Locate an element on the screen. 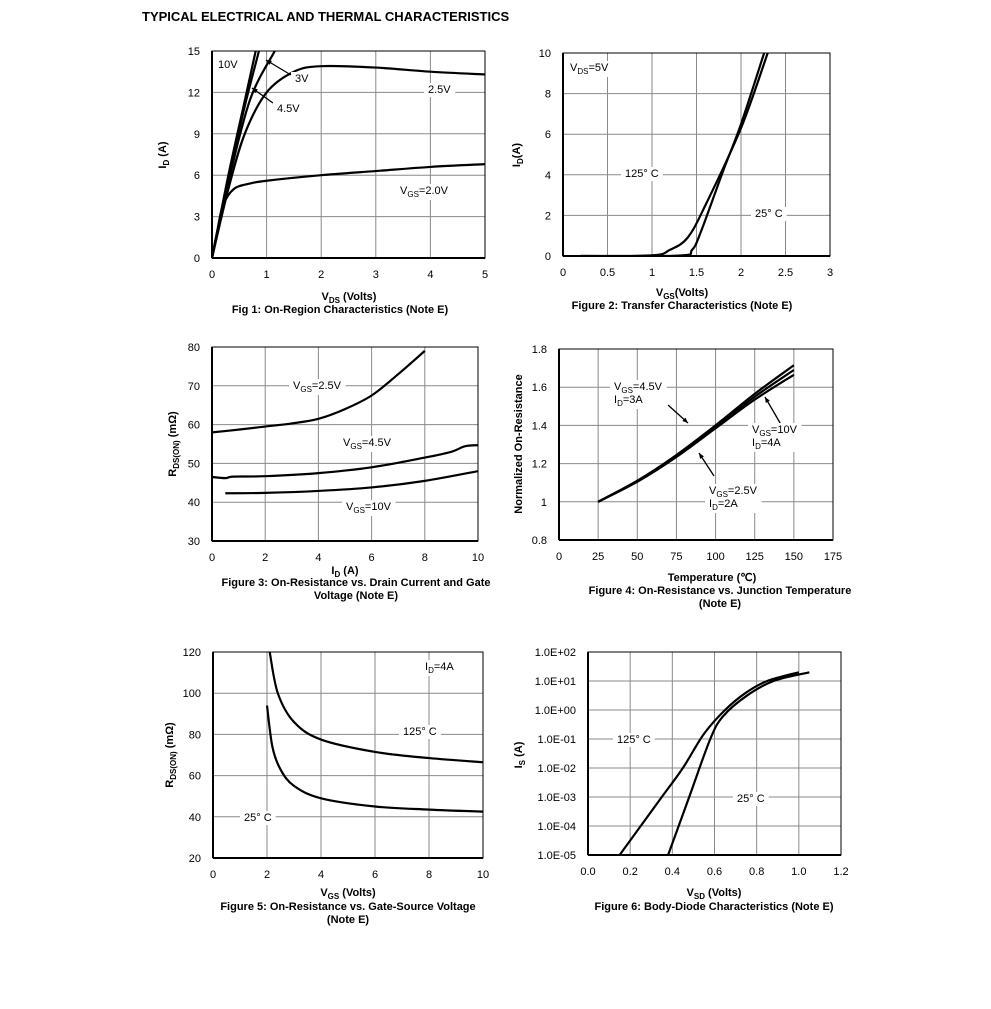 This screenshot has width=991, height=1009. y-tick-label: 80 is located at coordinates (195, 735).